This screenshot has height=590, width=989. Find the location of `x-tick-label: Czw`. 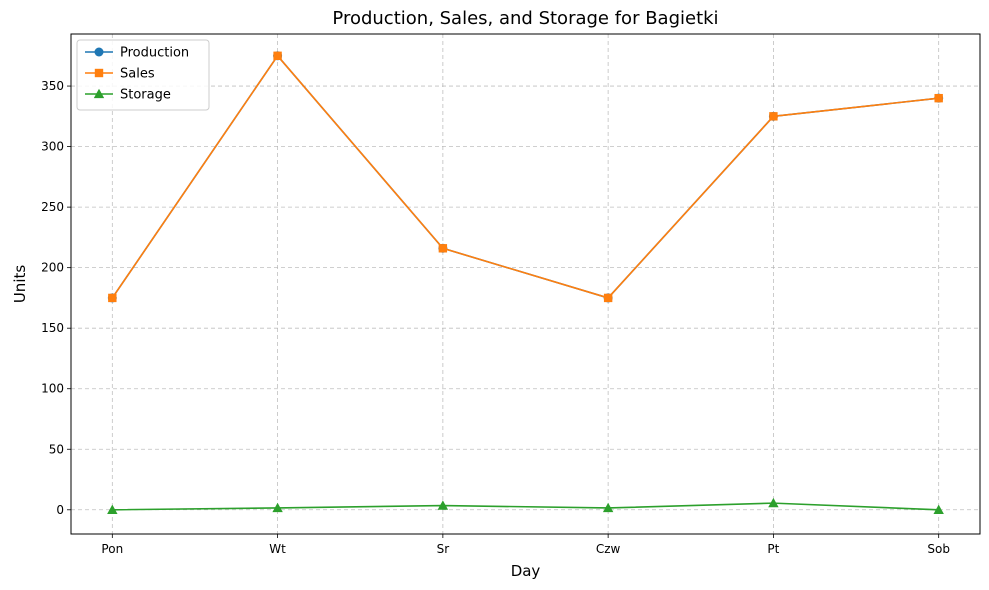

x-tick-label: Czw is located at coordinates (608, 549).